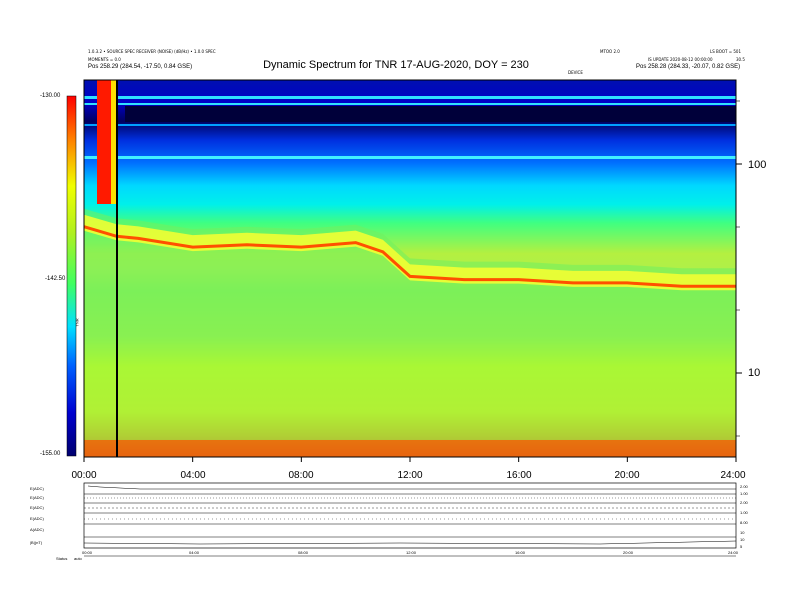 Image resolution: width=792 pixels, height=612 pixels. I want to click on colorbar, so click(71, 276).